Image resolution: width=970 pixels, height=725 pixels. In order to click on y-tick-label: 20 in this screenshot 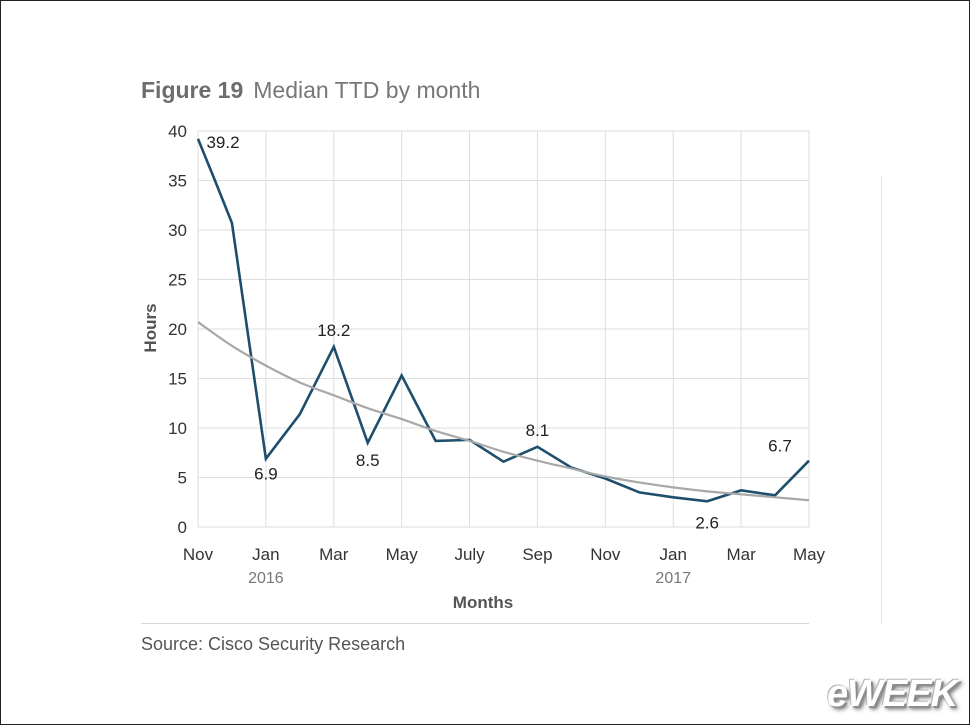, I will do `click(177, 329)`.